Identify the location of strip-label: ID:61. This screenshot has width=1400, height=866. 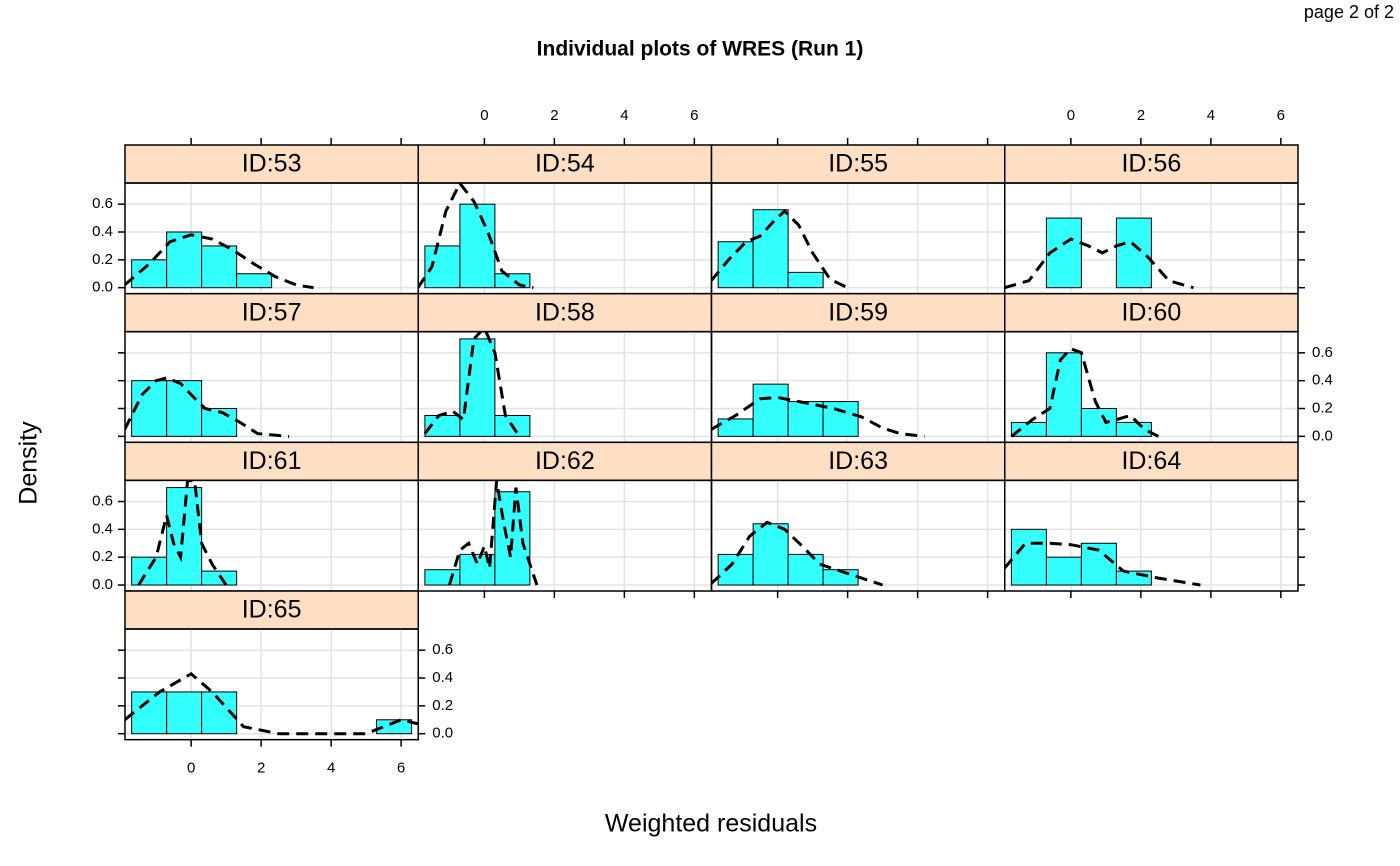
(272, 461).